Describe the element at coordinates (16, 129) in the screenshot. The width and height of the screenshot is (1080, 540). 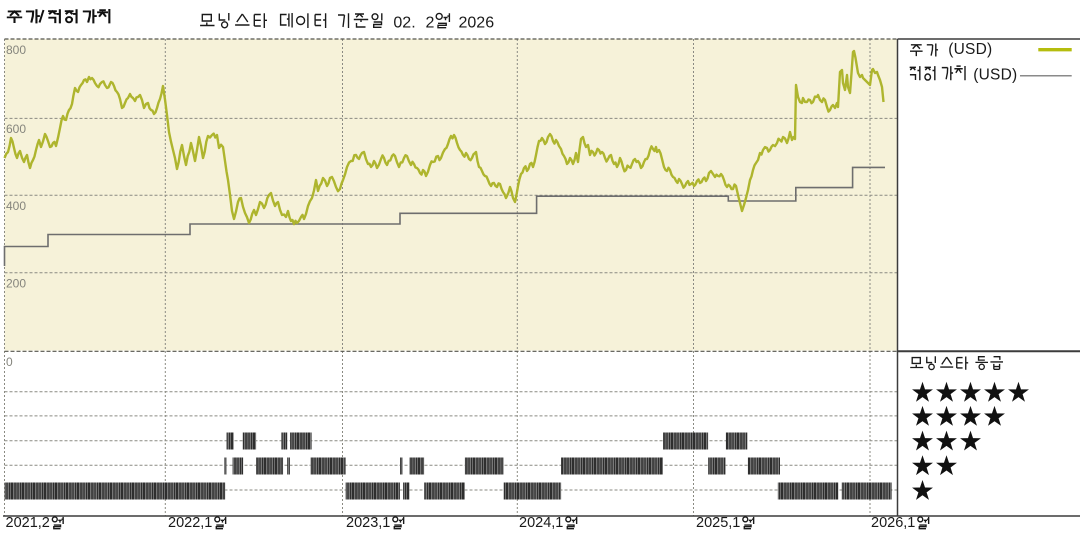
I see `svg-text: 600` at that location.